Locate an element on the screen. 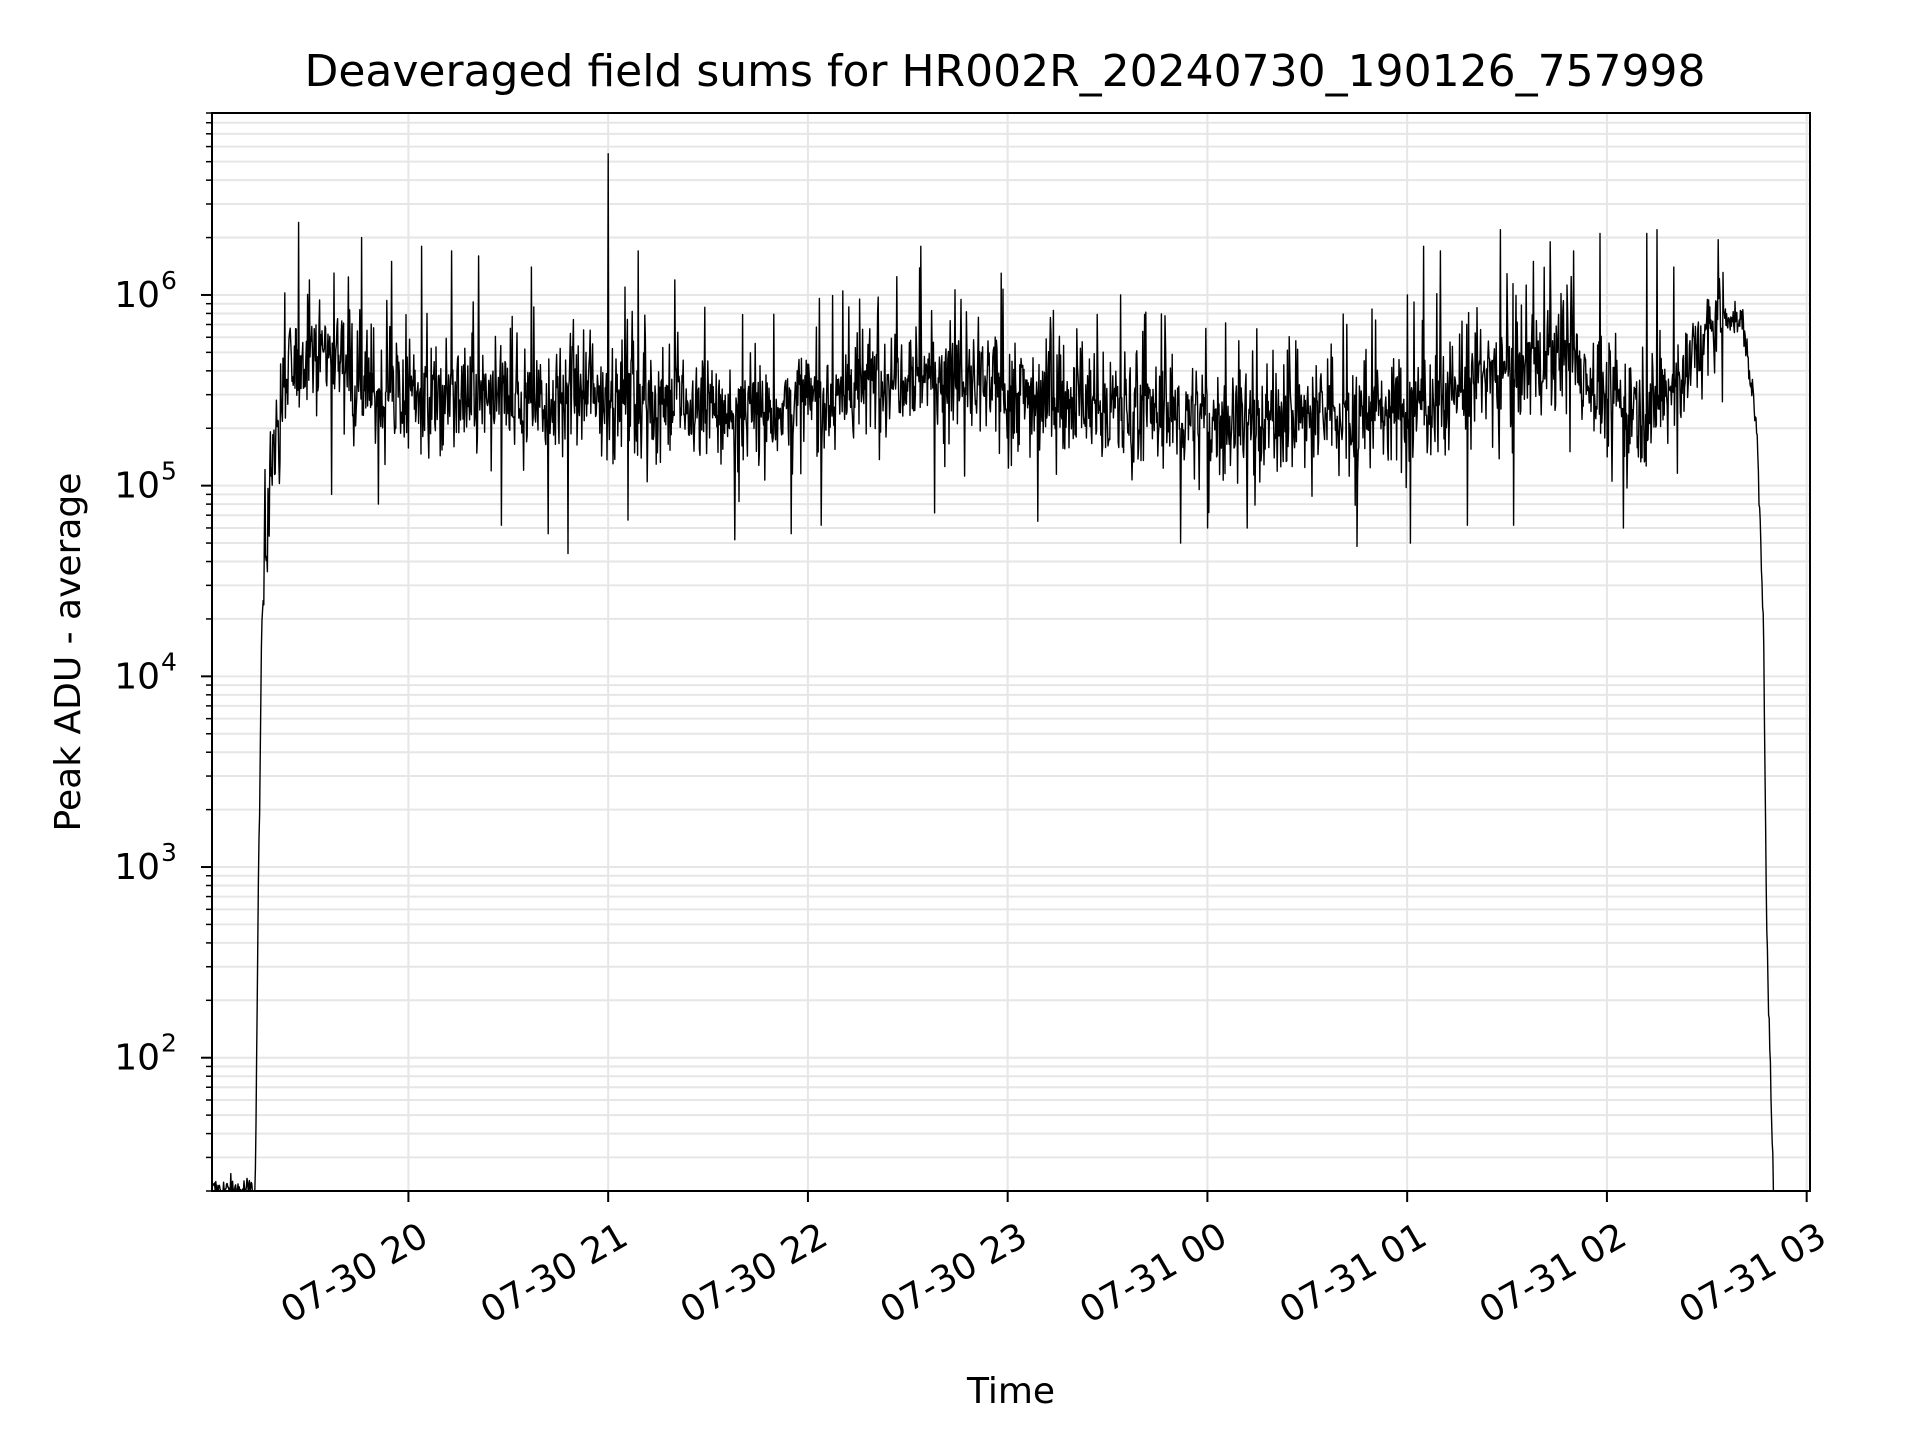 This screenshot has height=1440, width=1920. x-tick-label: 07-31 00 is located at coordinates (1153, 1273).